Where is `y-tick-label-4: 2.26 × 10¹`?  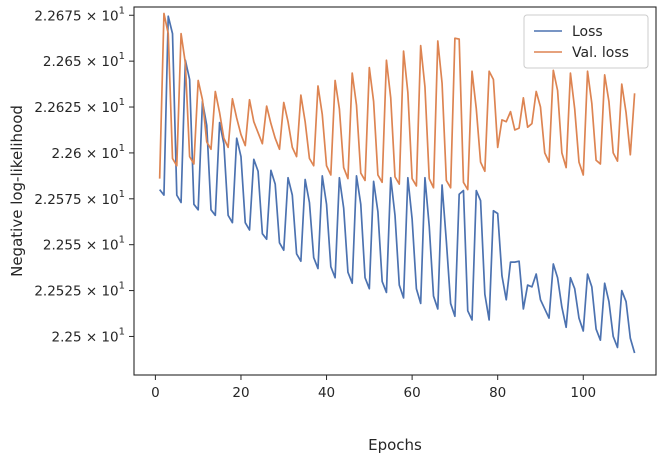 y-tick-label-4: 2.26 × 10¹ is located at coordinates (88, 152).